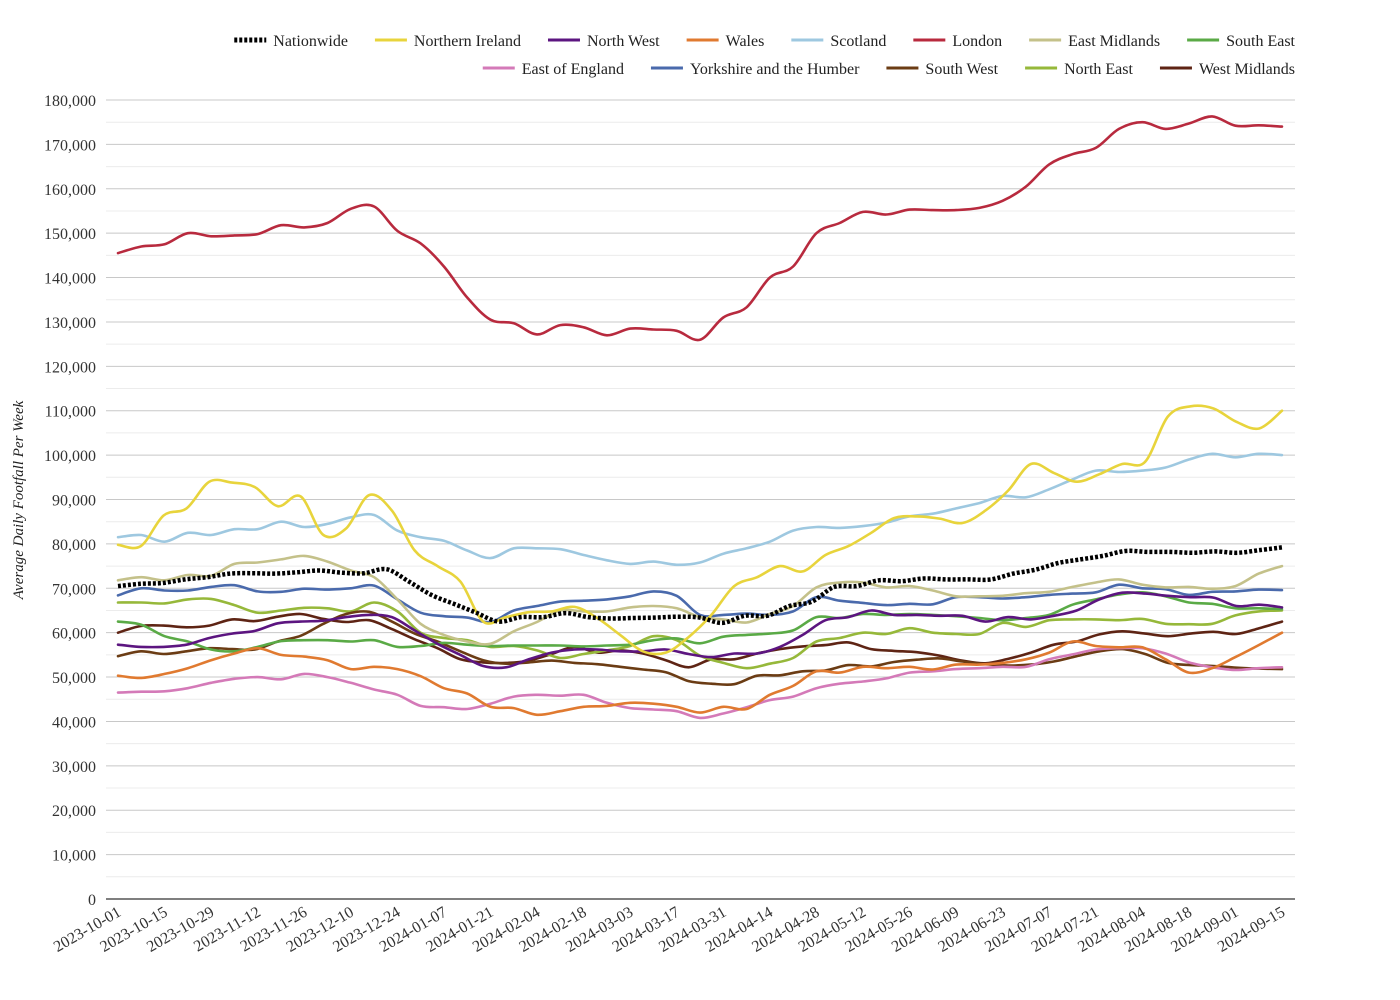  Describe the element at coordinates (700, 683) in the screenshot. I see `series-line-east-of-england` at that location.